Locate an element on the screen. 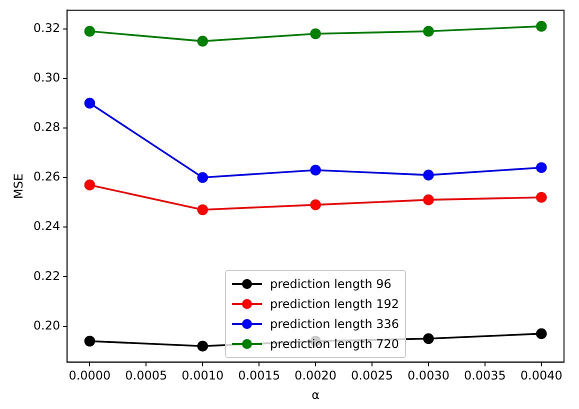 This screenshot has height=409, width=579. y-tick-label: 0.24 is located at coordinates (46, 226).